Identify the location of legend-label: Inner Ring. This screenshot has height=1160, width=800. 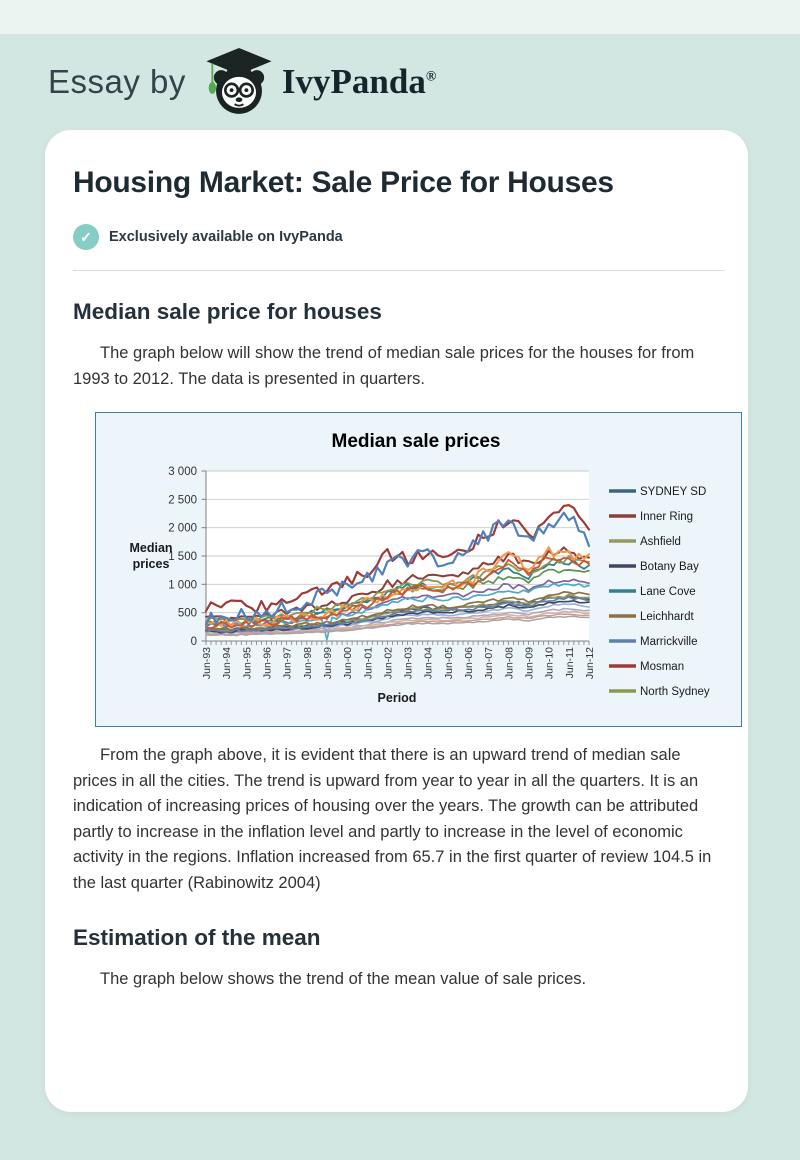
(666, 517).